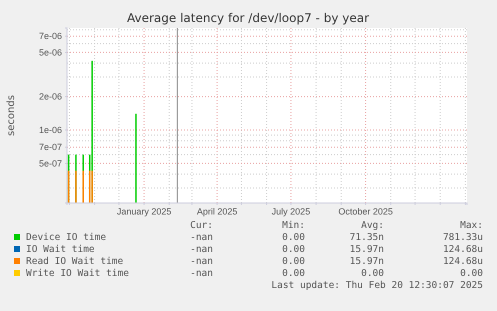 This screenshot has height=311, width=497. What do you see at coordinates (462, 237) in the screenshot?
I see `text: 781.33u` at bounding box center [462, 237].